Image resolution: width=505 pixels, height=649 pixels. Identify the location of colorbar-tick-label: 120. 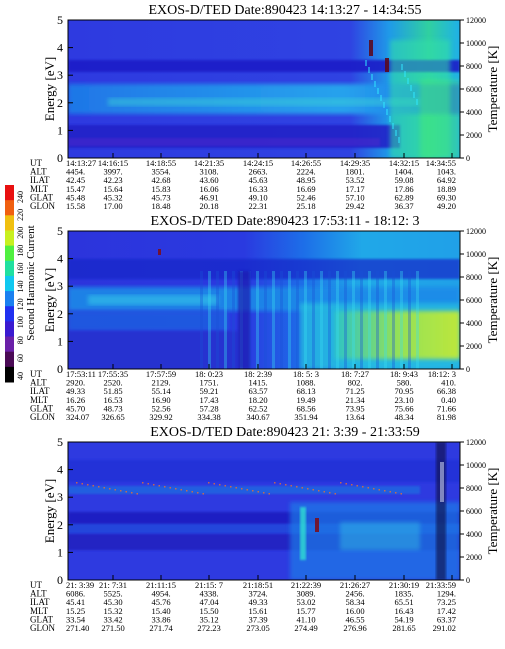
(20, 304).